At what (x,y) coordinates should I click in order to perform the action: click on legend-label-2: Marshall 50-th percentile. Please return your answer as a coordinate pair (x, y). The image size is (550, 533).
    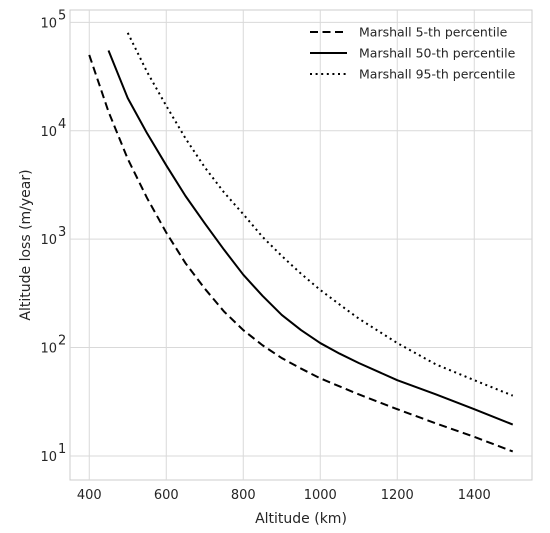
    Looking at the image, I should click on (437, 53).